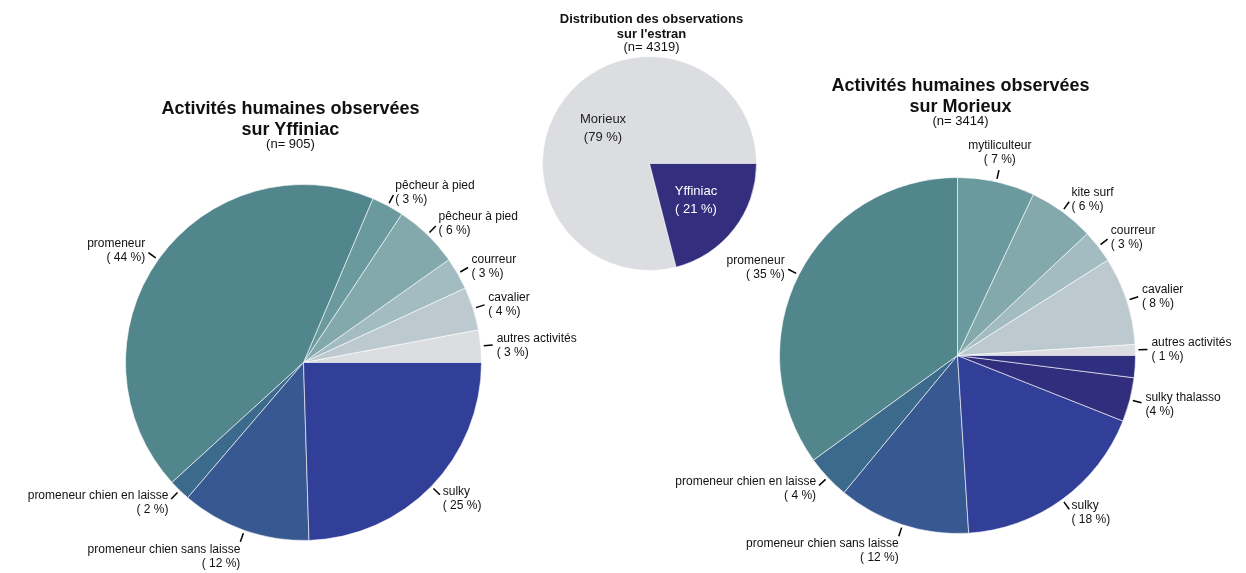 The width and height of the screenshot is (1246, 573). I want to click on slice-label: Morieux, so click(603, 118).